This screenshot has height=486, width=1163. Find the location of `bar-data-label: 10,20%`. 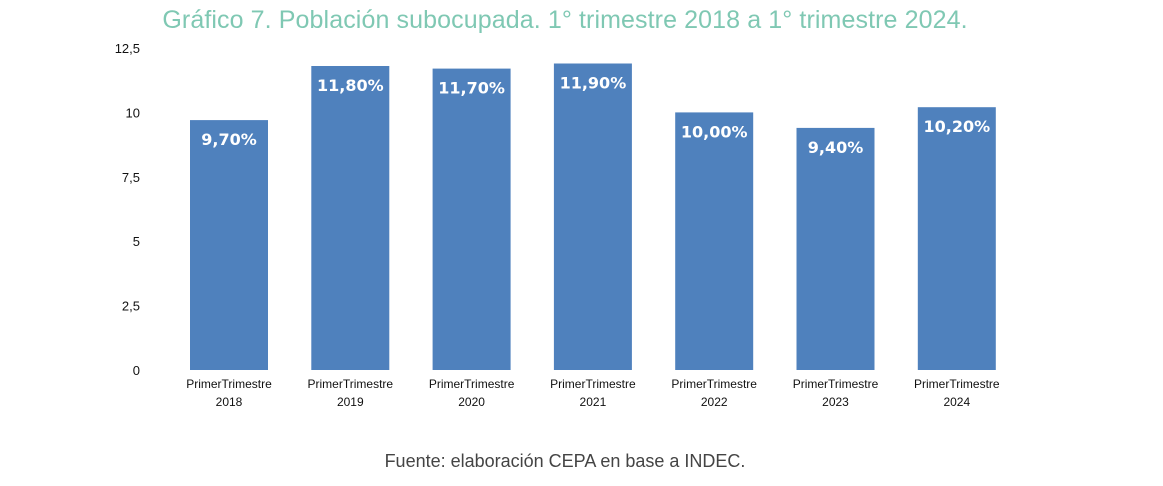

bar-data-label: 10,20% is located at coordinates (956, 126).